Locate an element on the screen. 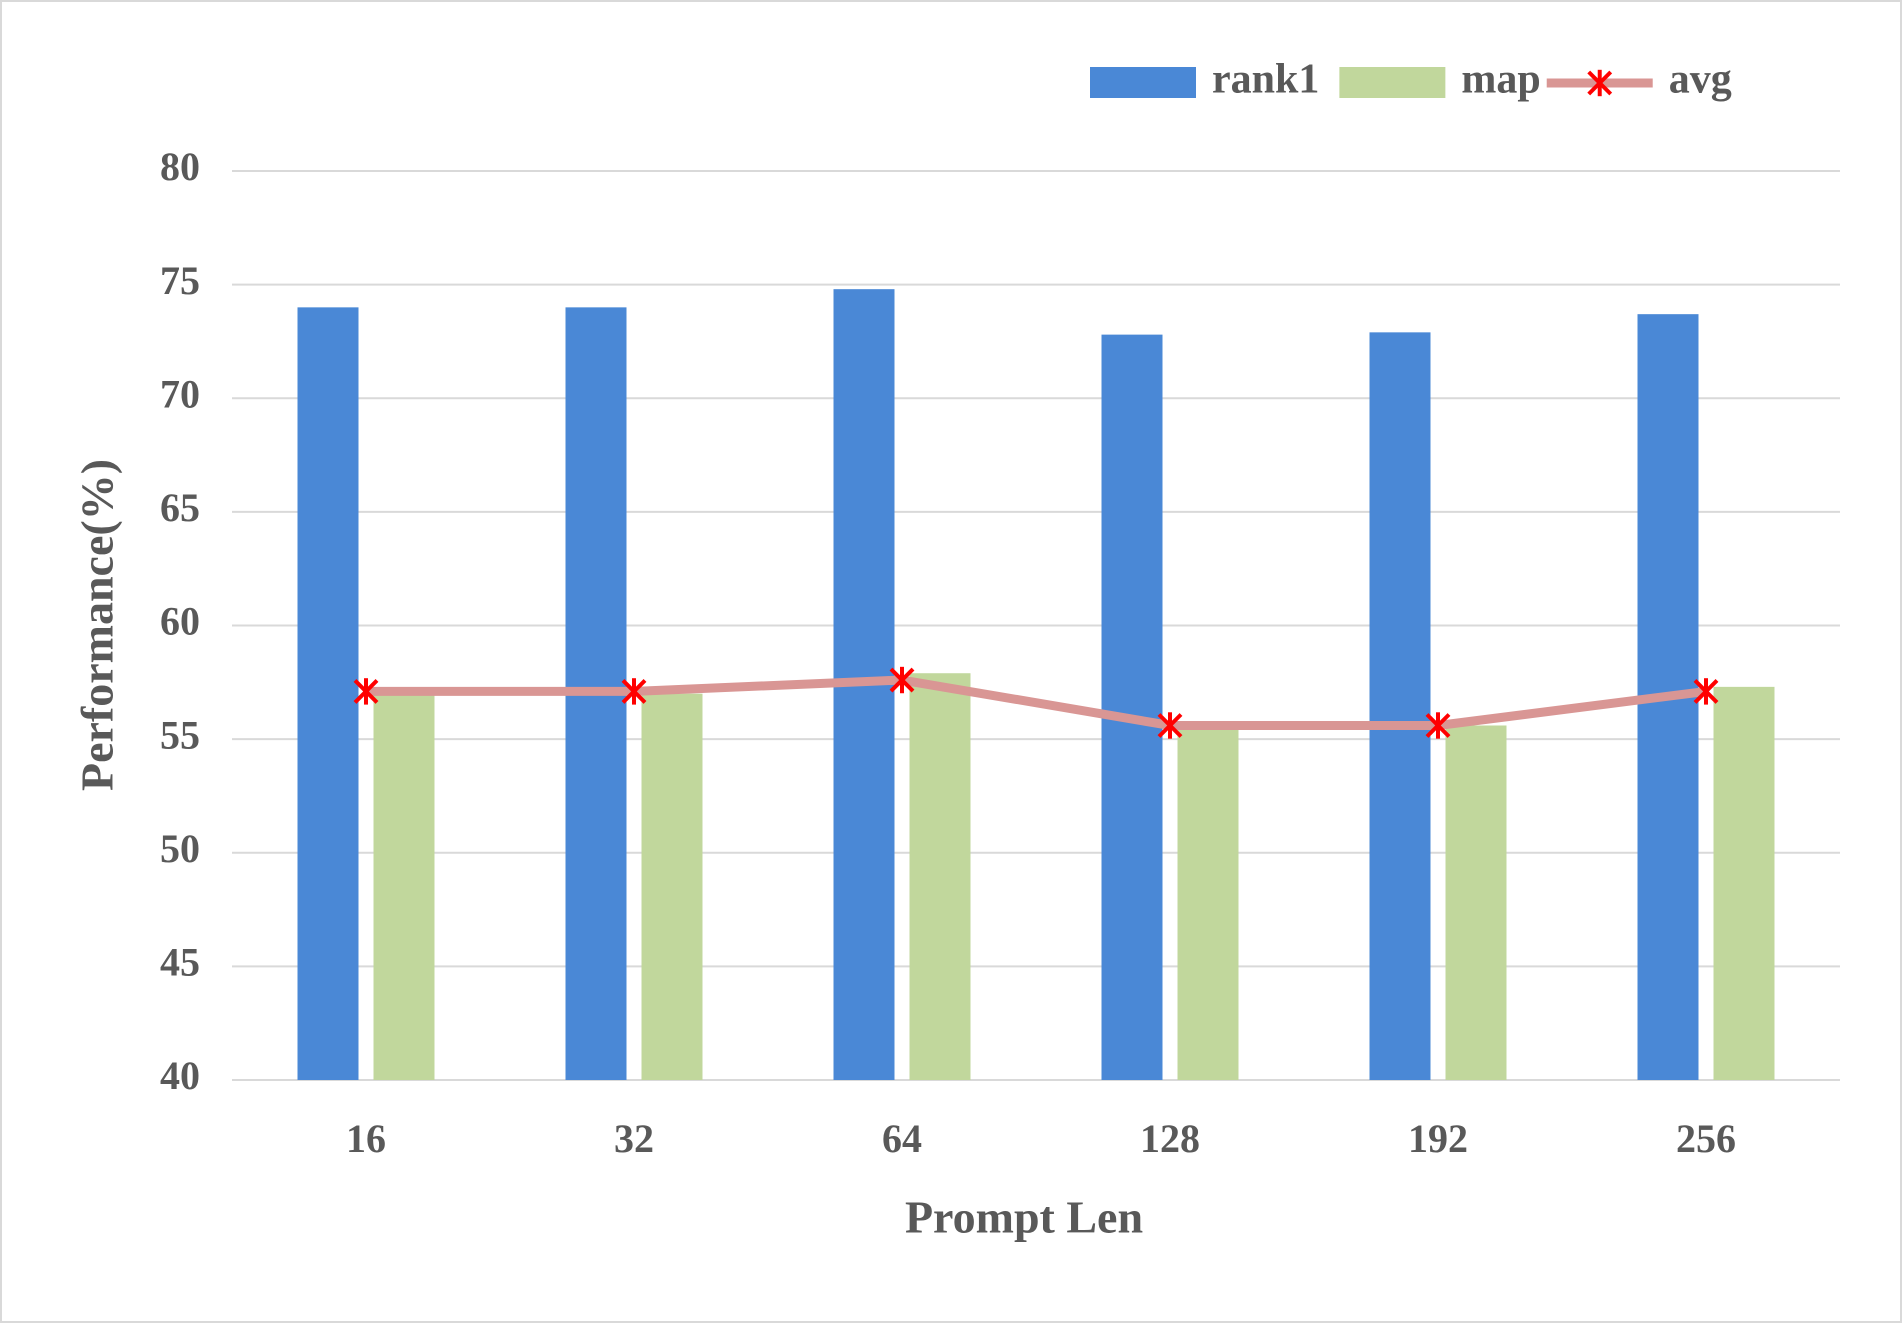  y-tick-label: 55 is located at coordinates (180, 734).